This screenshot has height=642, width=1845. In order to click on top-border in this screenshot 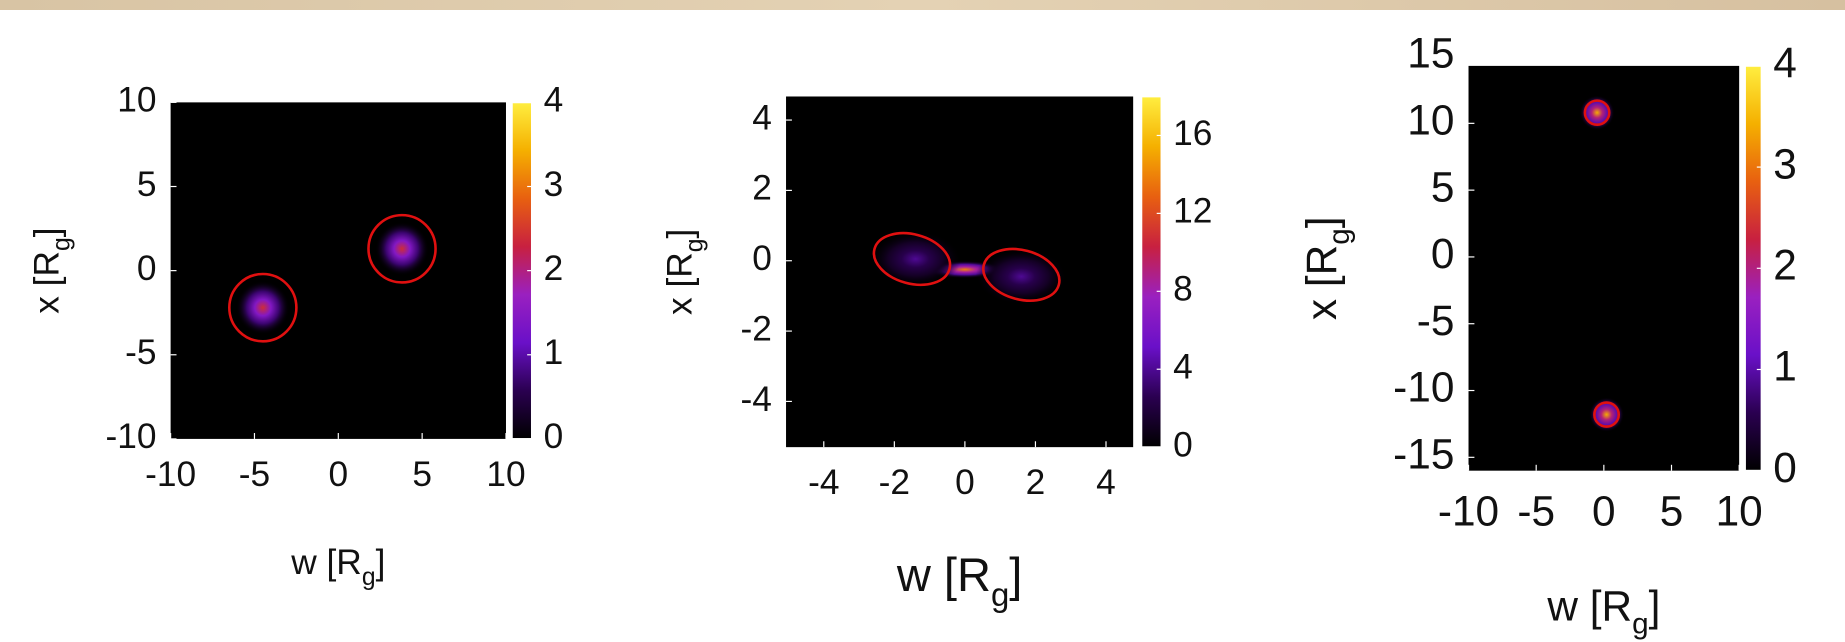, I will do `click(922, 5)`.